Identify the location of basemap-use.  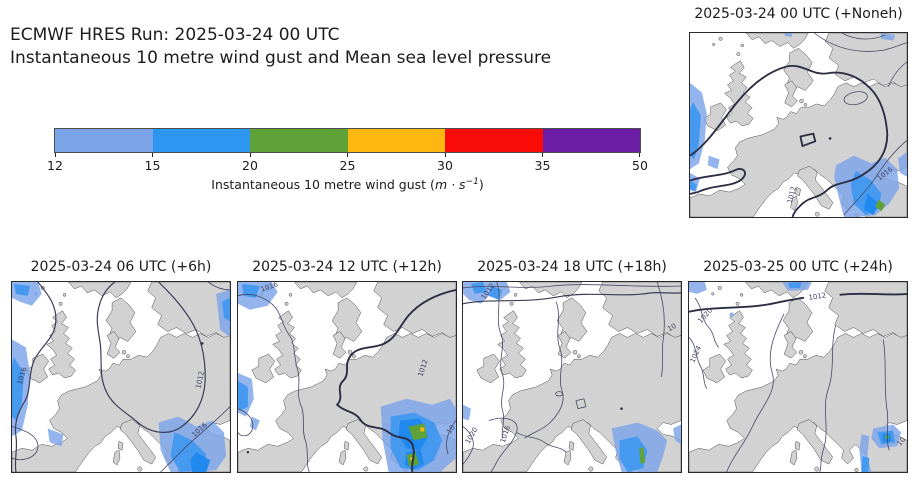
(798, 377).